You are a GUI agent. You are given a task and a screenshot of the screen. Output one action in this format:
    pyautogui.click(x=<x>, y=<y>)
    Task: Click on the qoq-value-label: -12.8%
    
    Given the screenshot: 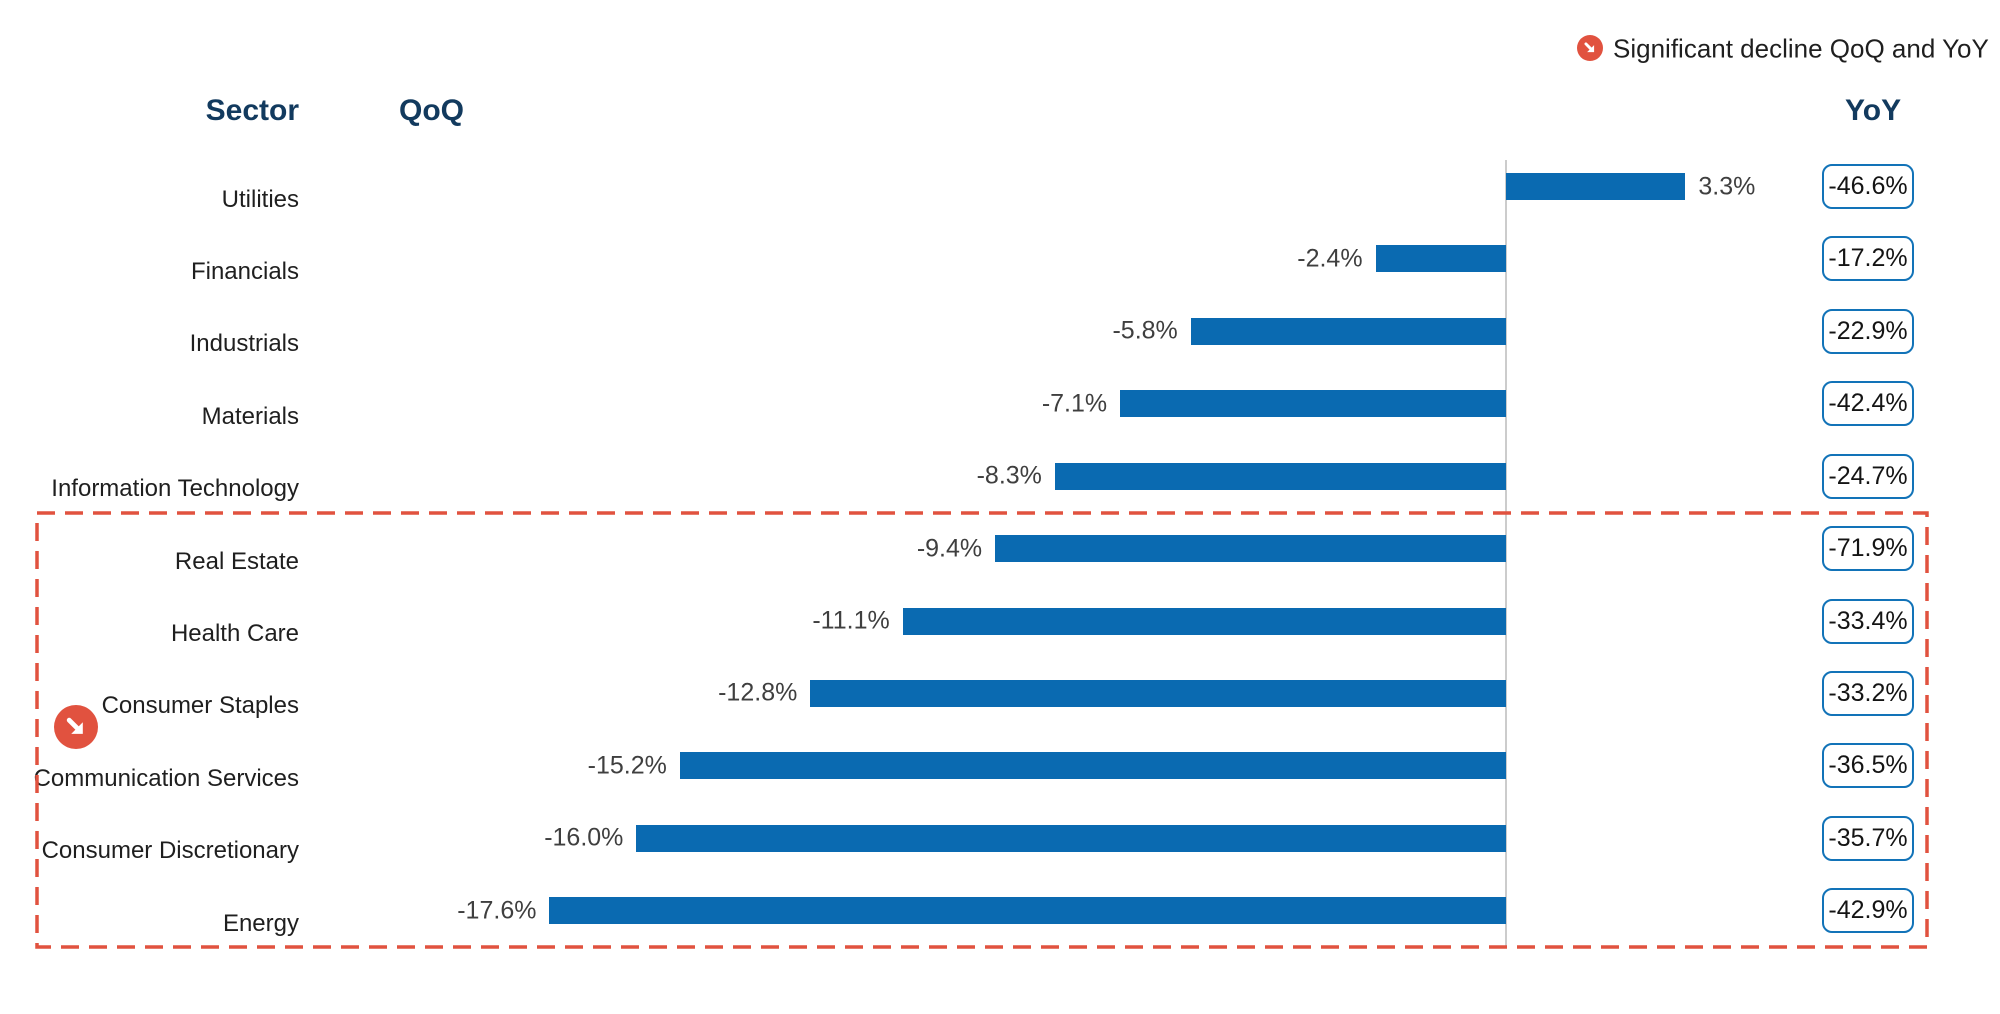 What is the action you would take?
    pyautogui.click(x=758, y=692)
    